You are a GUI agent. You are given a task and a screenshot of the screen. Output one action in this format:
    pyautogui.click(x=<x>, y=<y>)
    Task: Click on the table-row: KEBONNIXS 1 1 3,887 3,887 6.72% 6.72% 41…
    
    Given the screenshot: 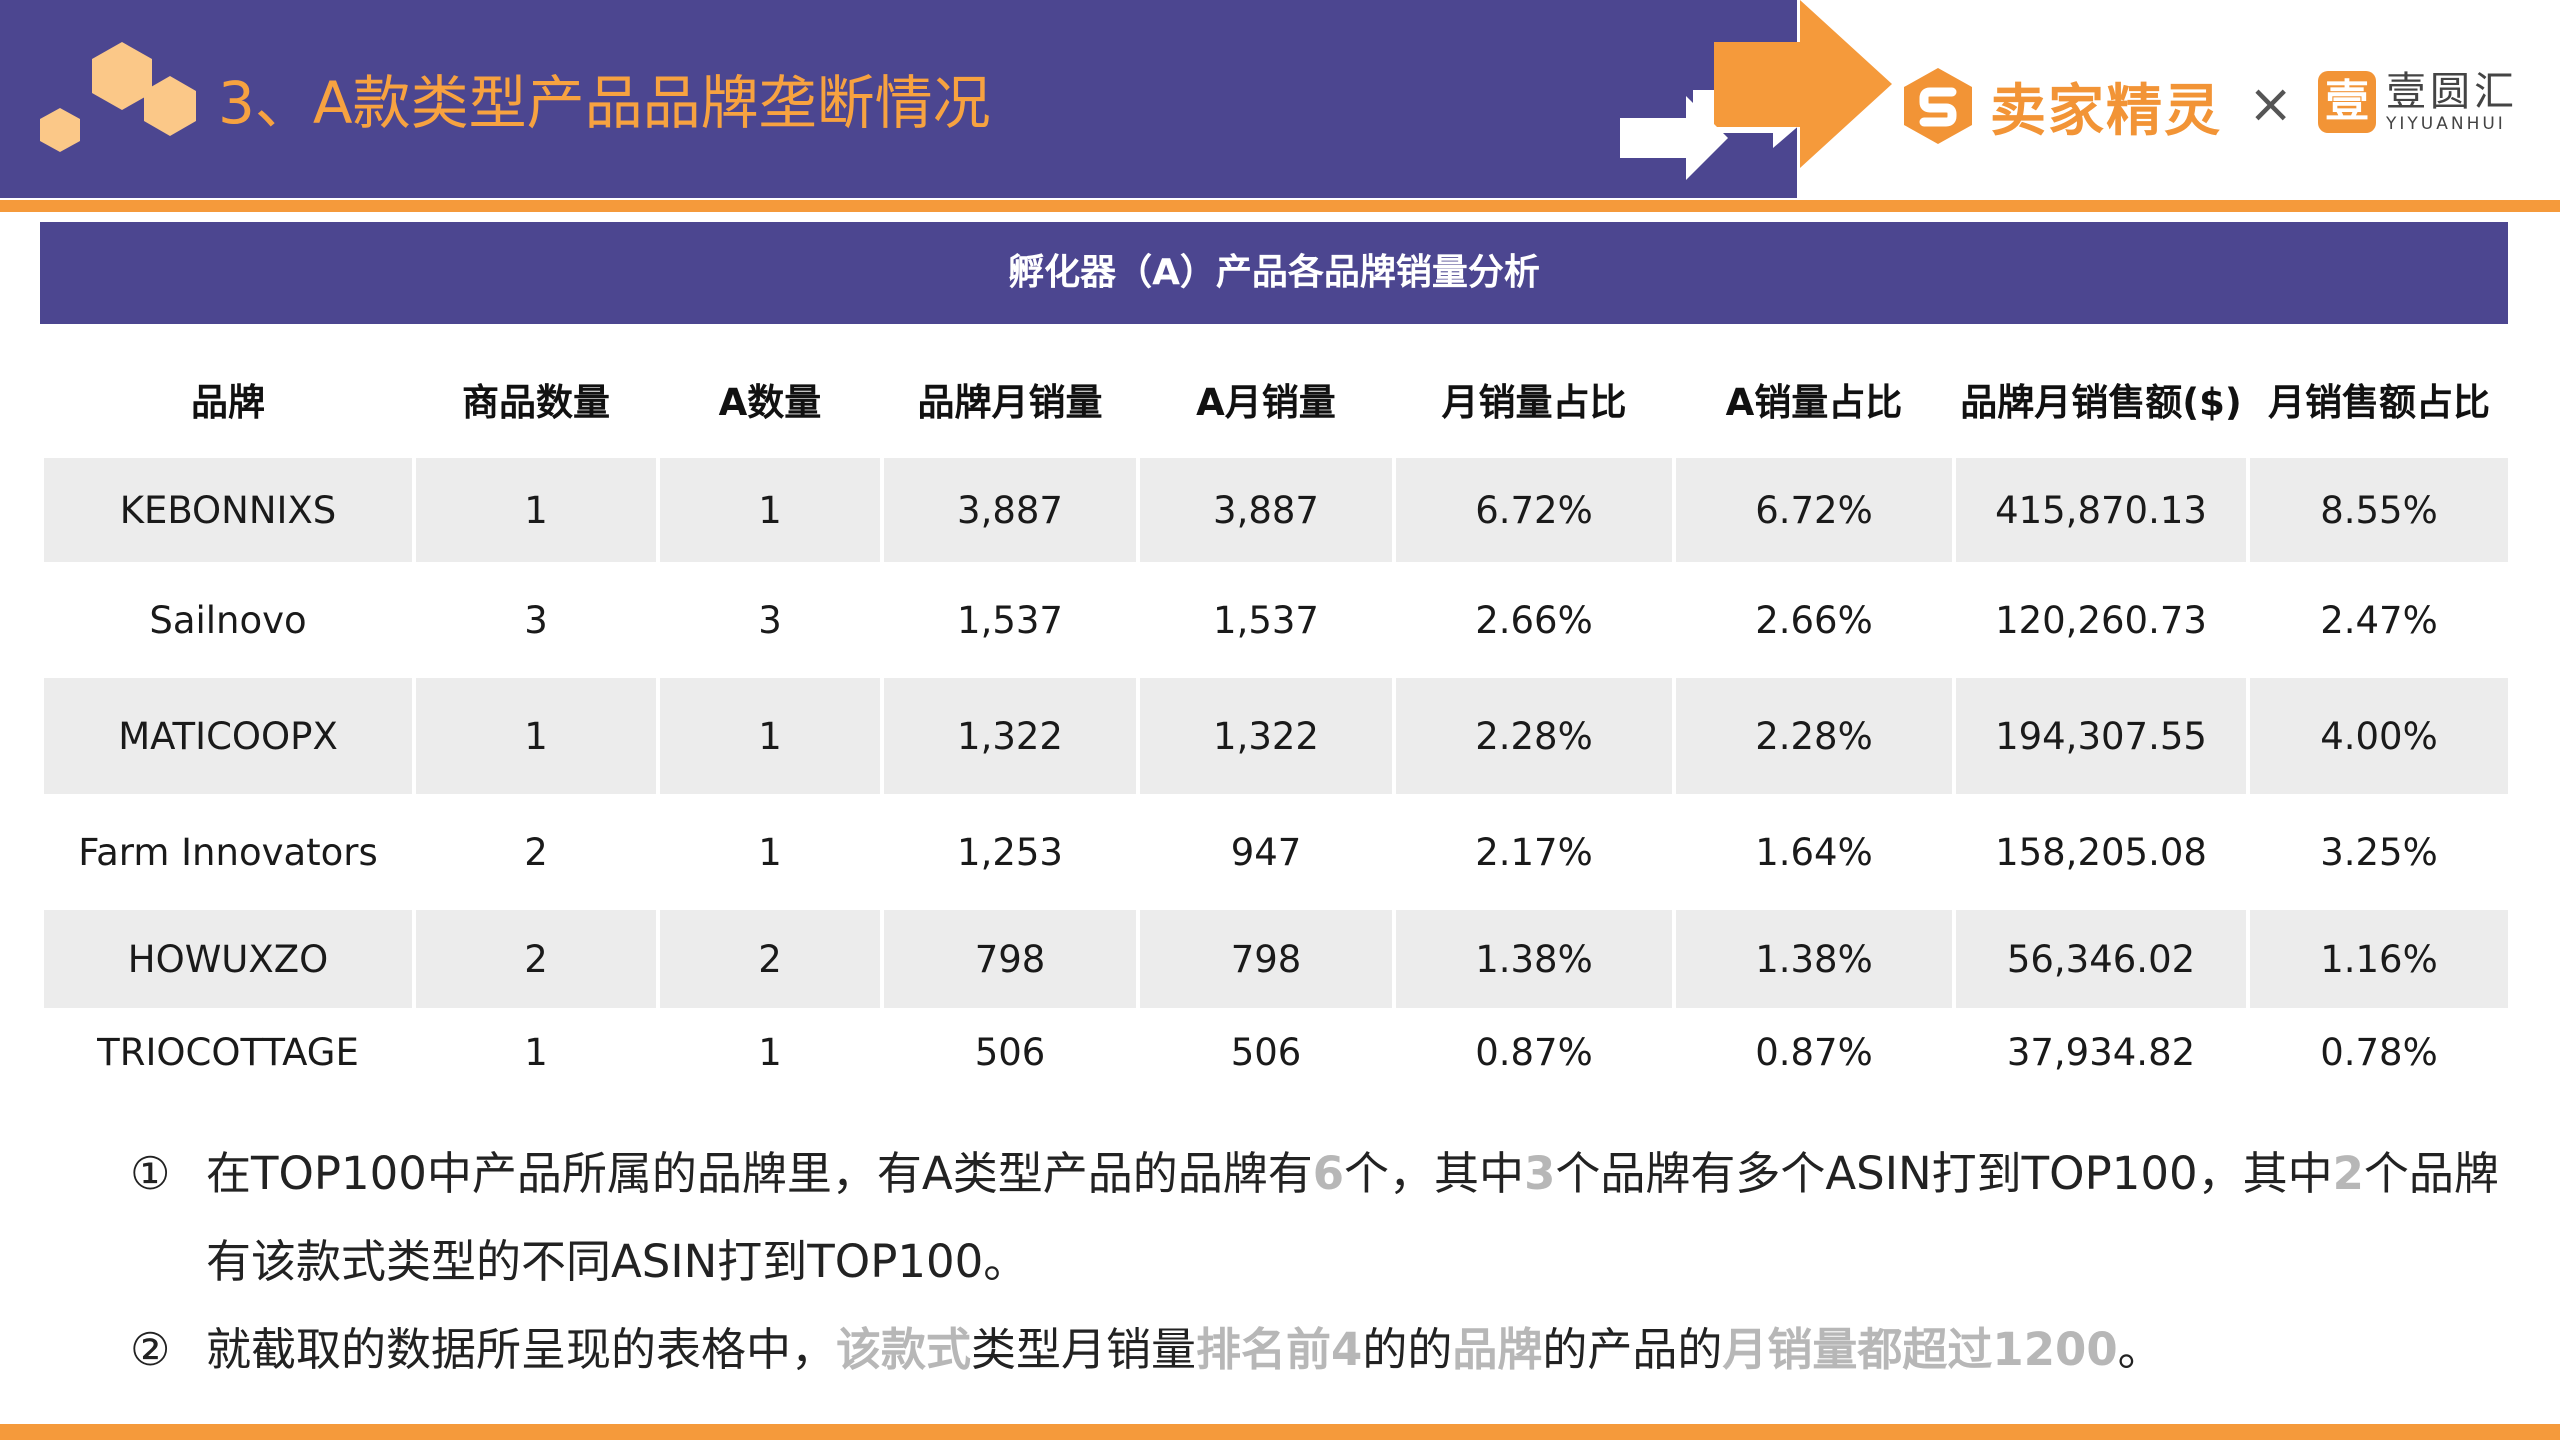 What is the action you would take?
    pyautogui.click(x=1276, y=510)
    